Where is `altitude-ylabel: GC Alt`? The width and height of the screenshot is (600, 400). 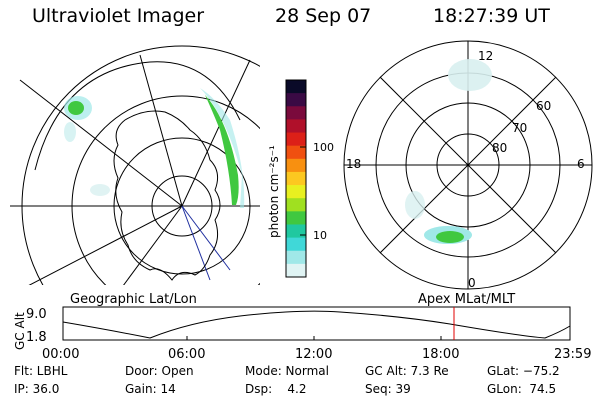 altitude-ylabel: GC Alt is located at coordinates (20, 331).